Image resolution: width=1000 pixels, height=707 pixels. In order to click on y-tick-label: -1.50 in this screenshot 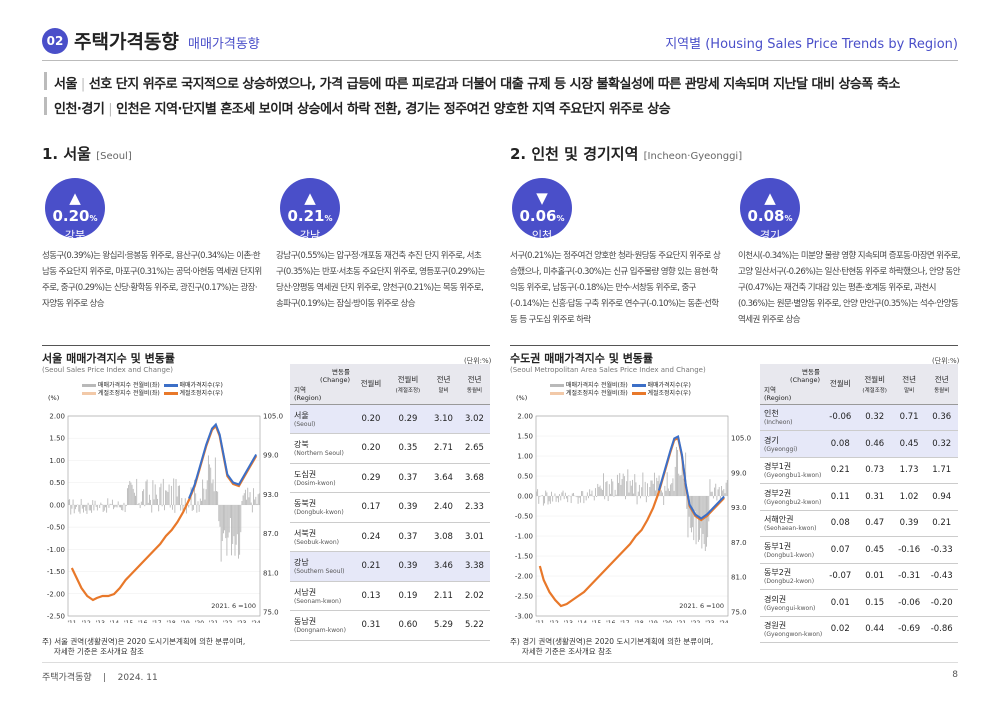, I will do `click(56, 572)`.